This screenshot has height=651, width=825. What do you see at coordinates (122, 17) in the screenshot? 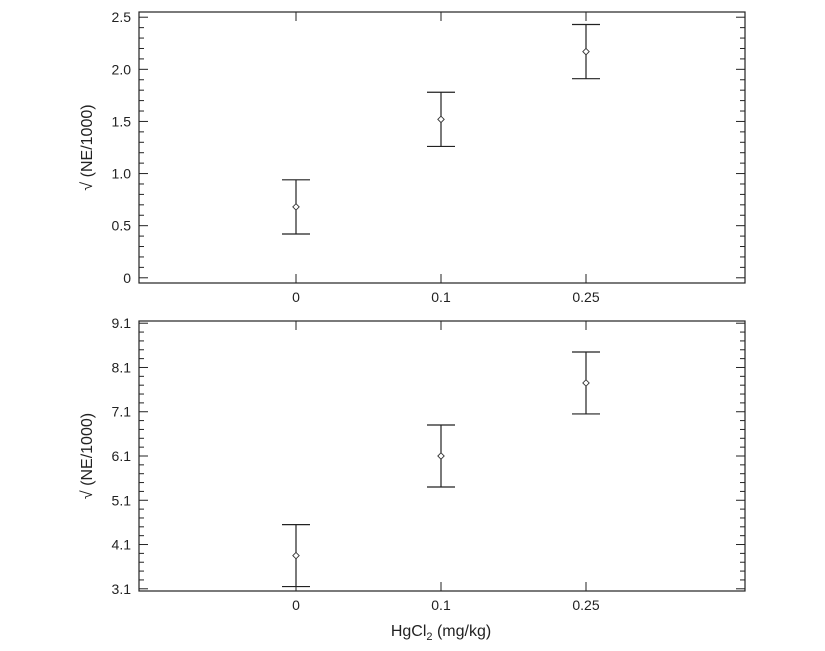
I see `y-tick-label: 2.5` at bounding box center [122, 17].